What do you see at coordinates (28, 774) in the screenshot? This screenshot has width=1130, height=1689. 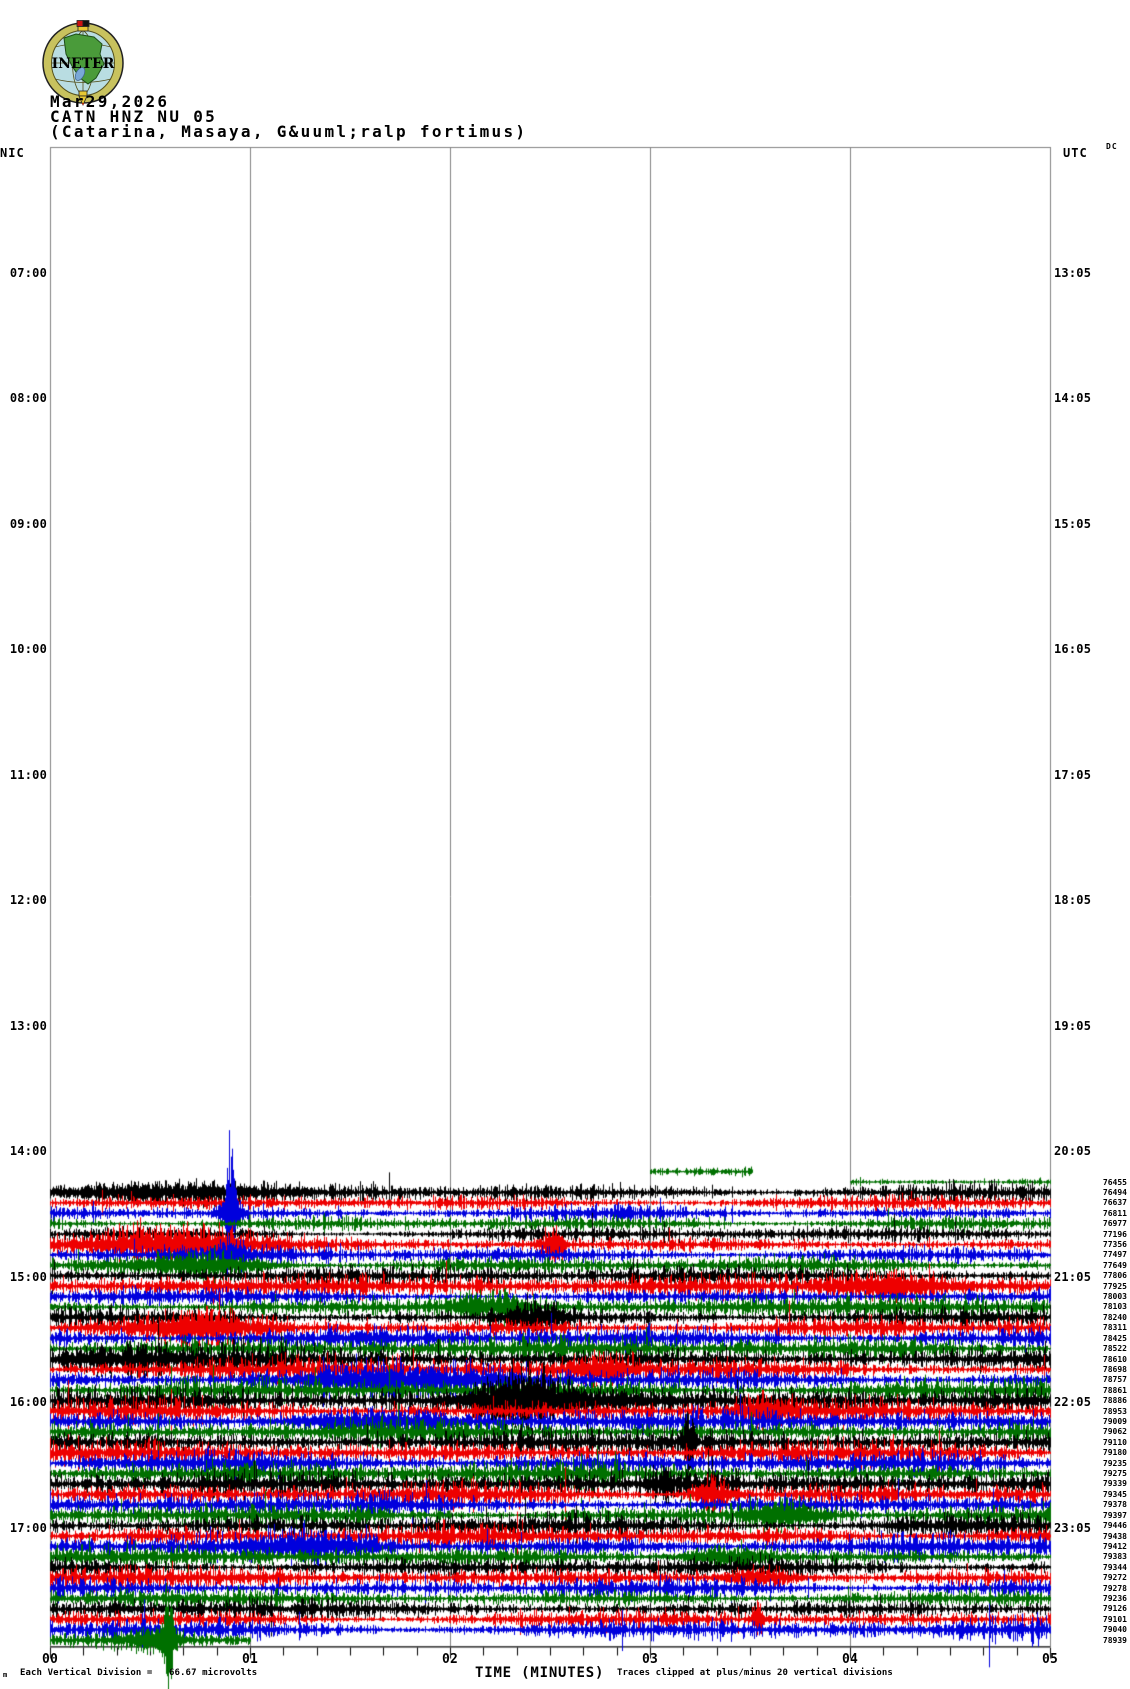 I see `hour-label-left: 11:00` at bounding box center [28, 774].